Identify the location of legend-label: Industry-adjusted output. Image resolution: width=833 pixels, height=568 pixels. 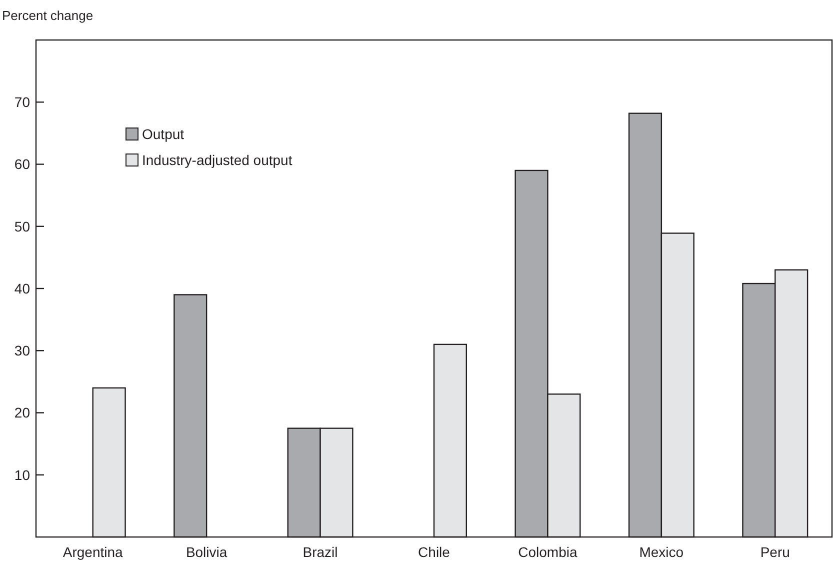
(217, 160).